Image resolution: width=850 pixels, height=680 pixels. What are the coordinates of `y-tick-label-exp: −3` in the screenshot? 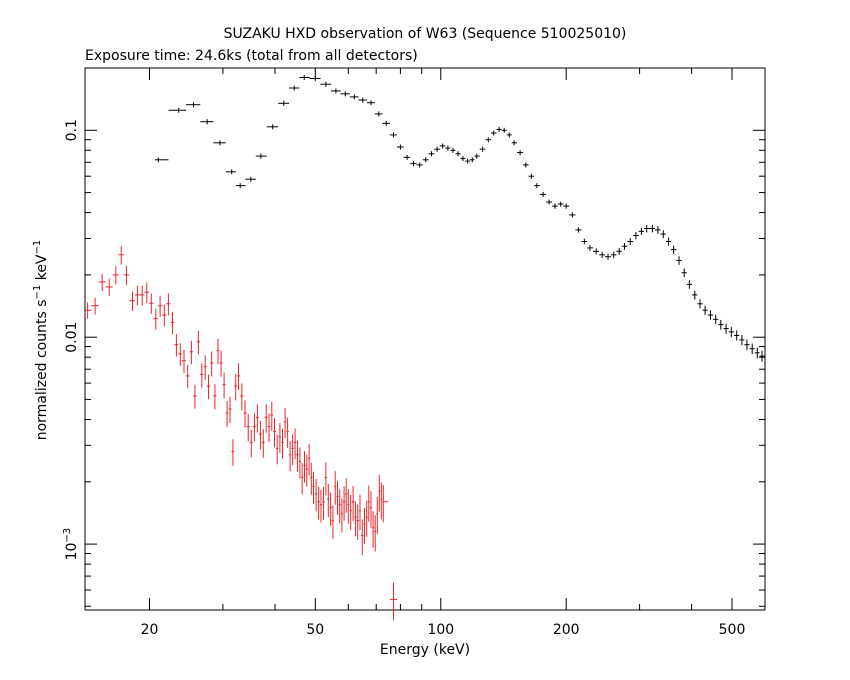 It's located at (67, 535).